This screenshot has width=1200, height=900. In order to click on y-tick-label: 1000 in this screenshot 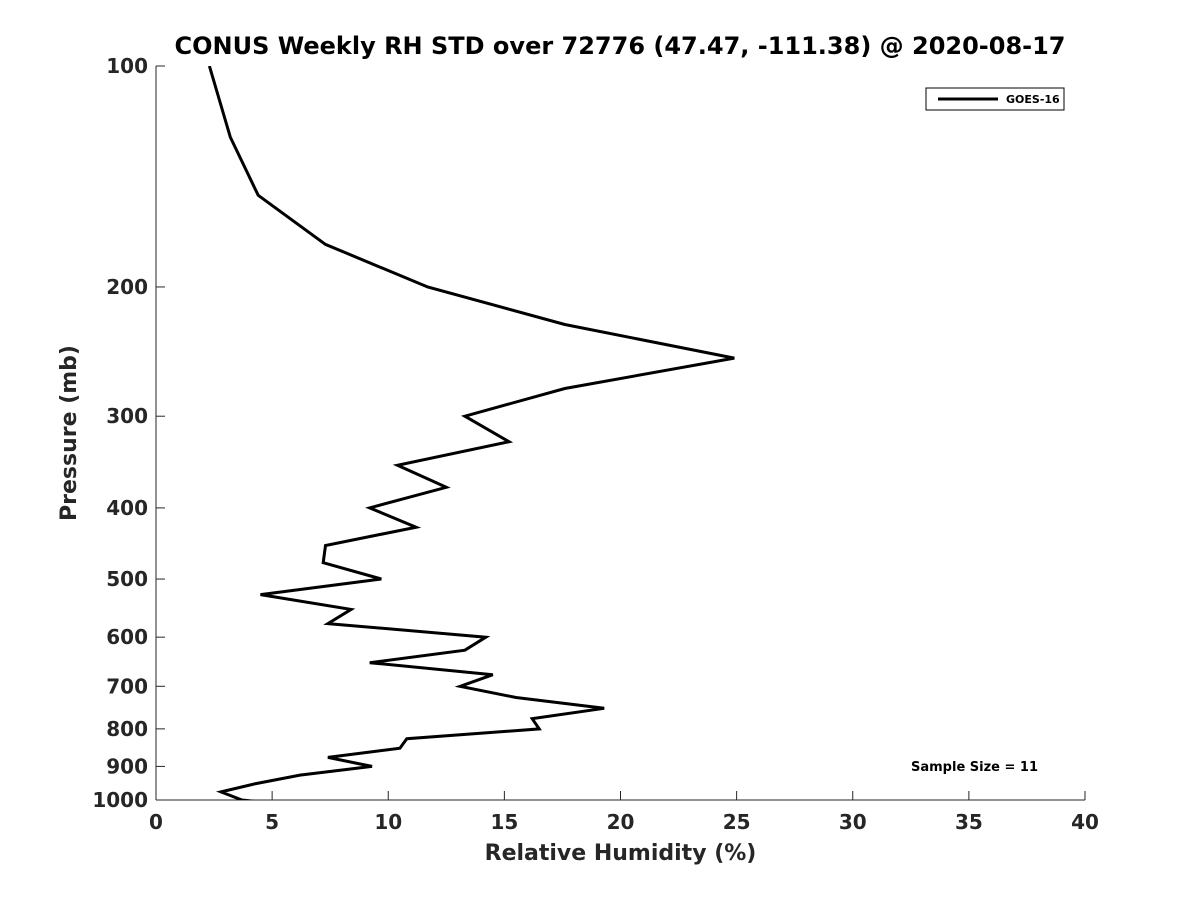, I will do `click(120, 800)`.